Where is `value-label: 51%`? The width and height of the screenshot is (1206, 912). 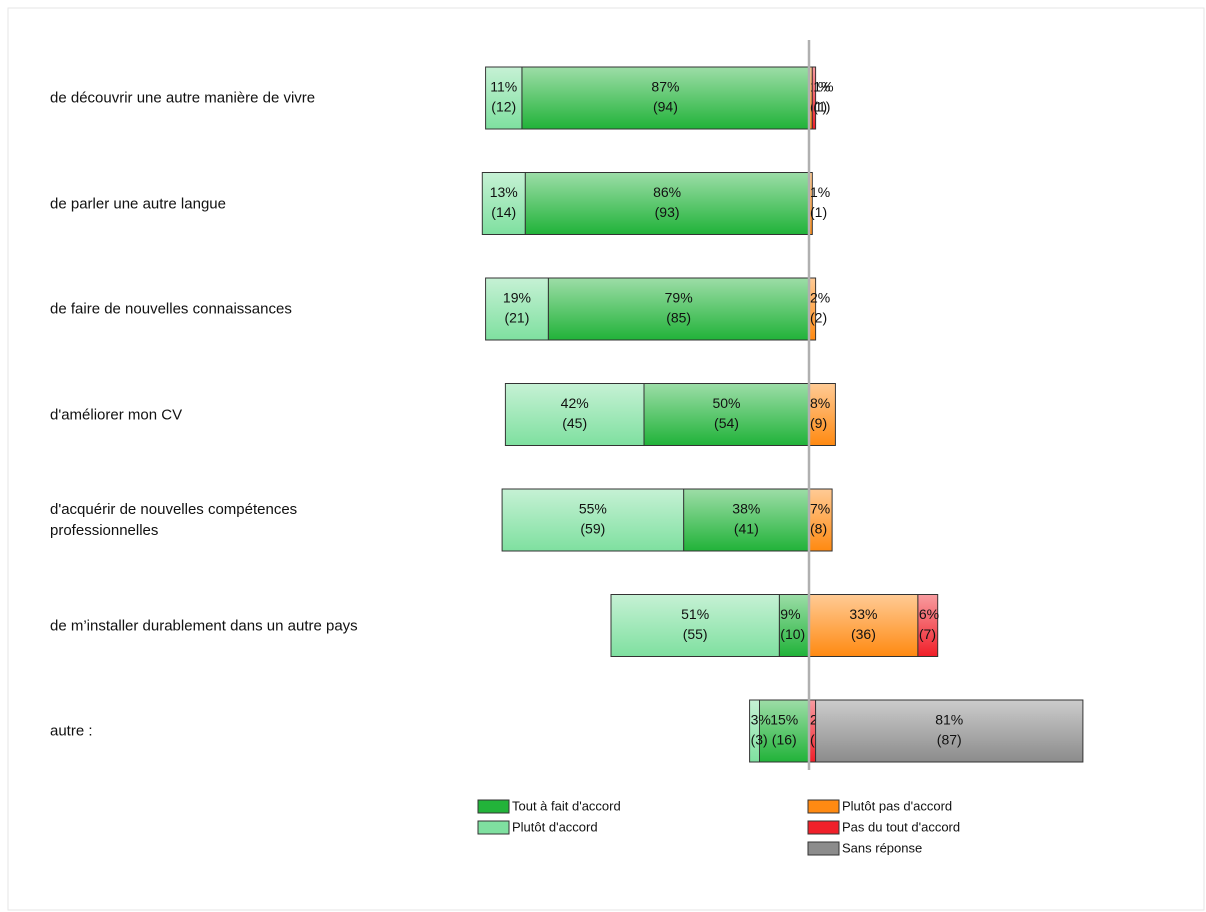 value-label: 51% is located at coordinates (695, 614).